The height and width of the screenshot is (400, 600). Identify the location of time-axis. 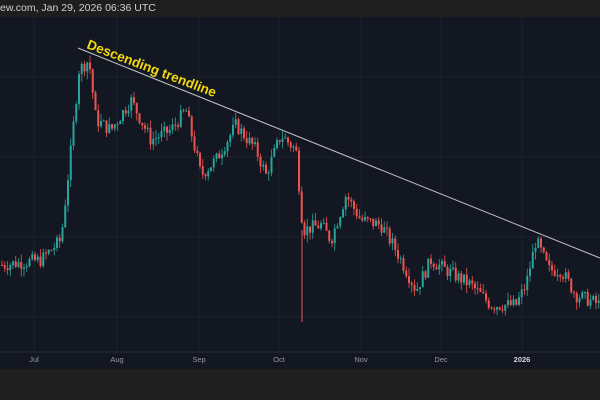
(300, 360).